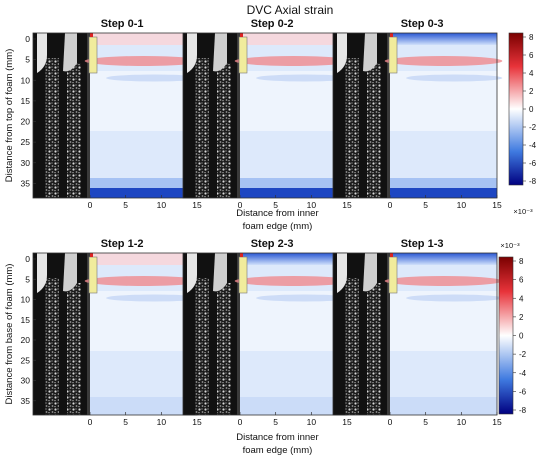  Describe the element at coordinates (390, 205) in the screenshot. I see `x-tick-label: 0` at that location.